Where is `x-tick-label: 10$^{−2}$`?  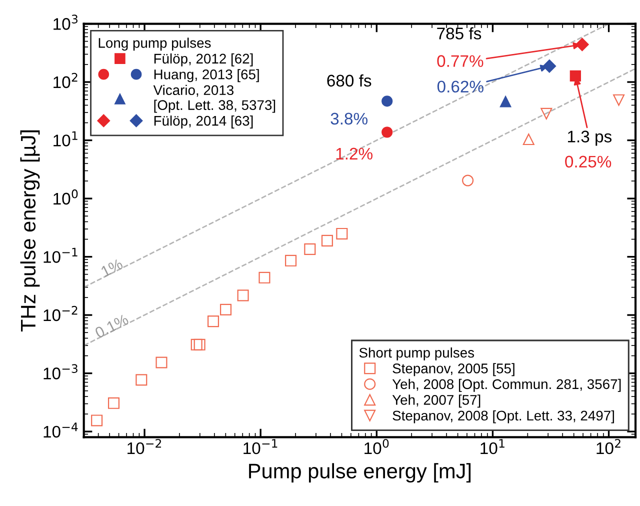 x-tick-label: 10$^{−2}$ is located at coordinates (145, 446).